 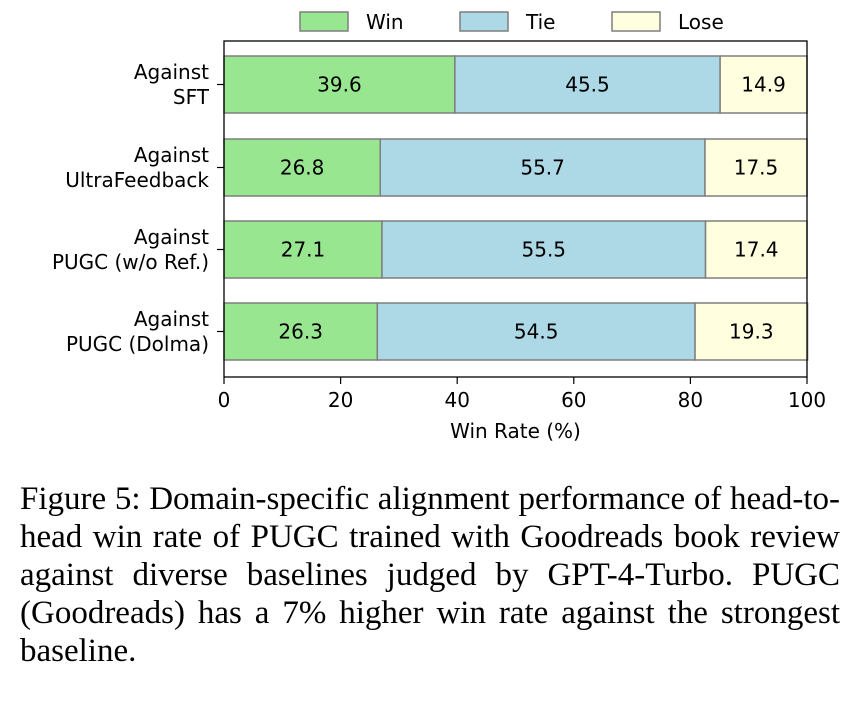 What do you see at coordinates (171, 155) in the screenshot?
I see `y-tick-label-2-line-1: Against` at bounding box center [171, 155].